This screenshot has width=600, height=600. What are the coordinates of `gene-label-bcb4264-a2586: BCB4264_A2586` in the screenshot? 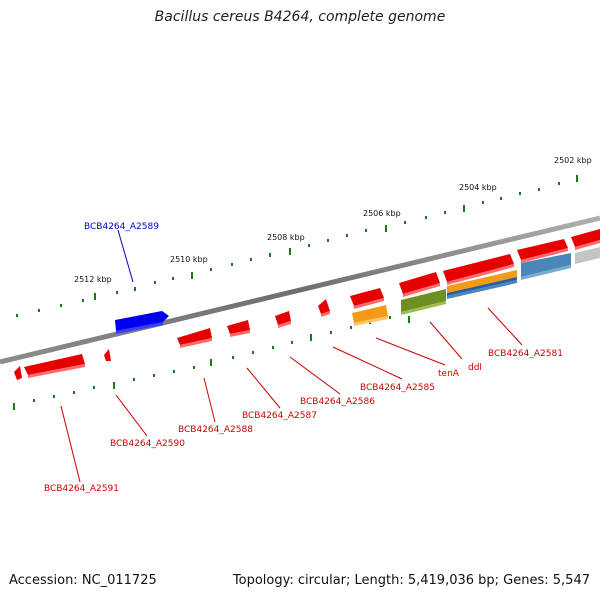 It's located at (337, 402).